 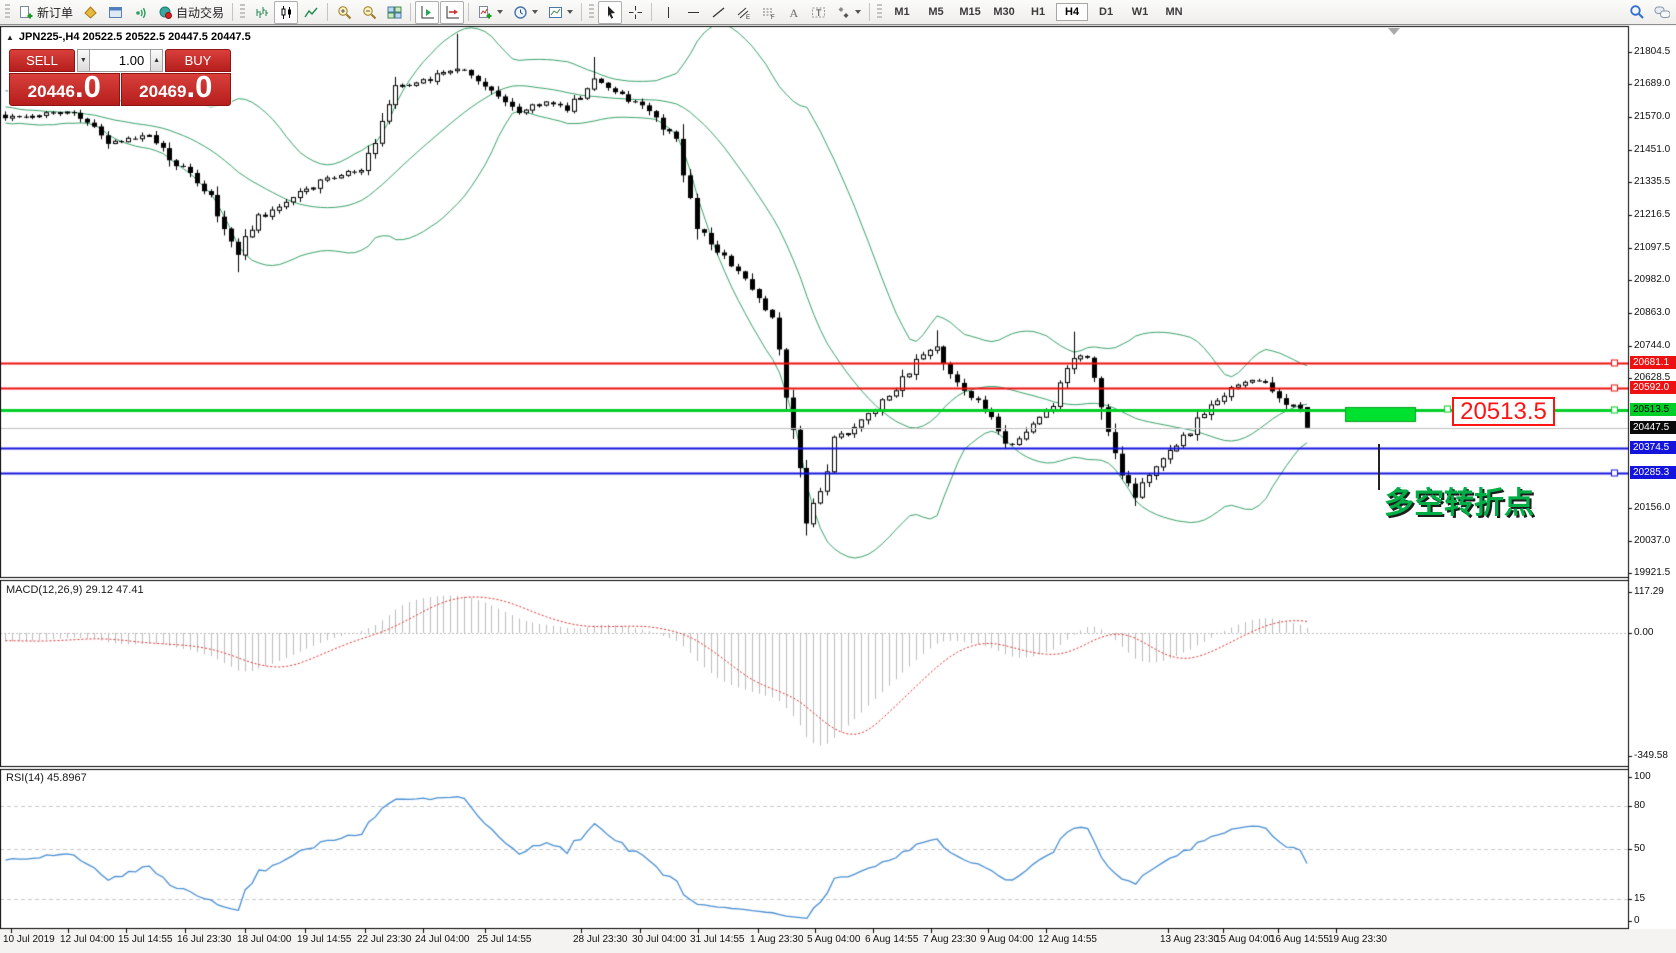 I want to click on turning-point-note: 多空转折点, so click(x=1459, y=503).